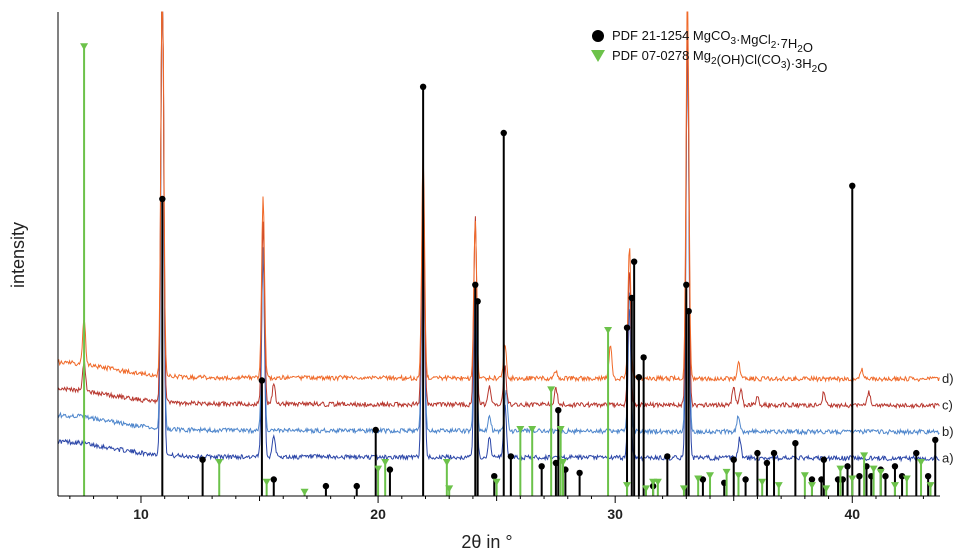 The image size is (954, 556). What do you see at coordinates (948, 457) in the screenshot?
I see `trace-label: a)` at bounding box center [948, 457].